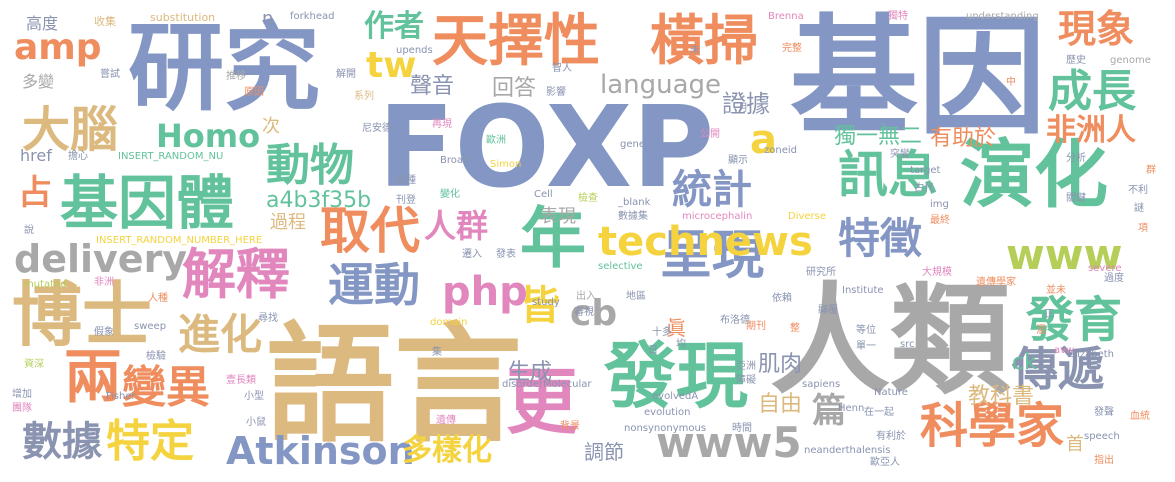  I want to click on word-cloud-term: 歐洲, so click(496, 140).